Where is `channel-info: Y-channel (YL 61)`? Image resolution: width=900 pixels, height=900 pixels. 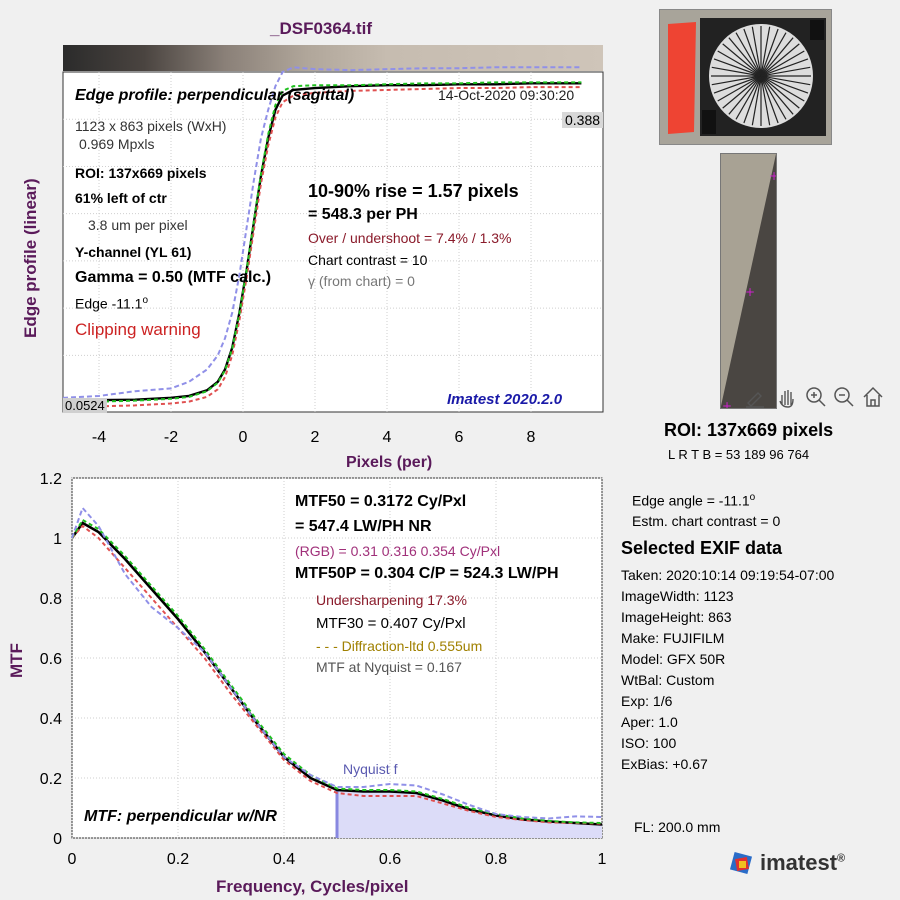 channel-info: Y-channel (YL 61) is located at coordinates (133, 252).